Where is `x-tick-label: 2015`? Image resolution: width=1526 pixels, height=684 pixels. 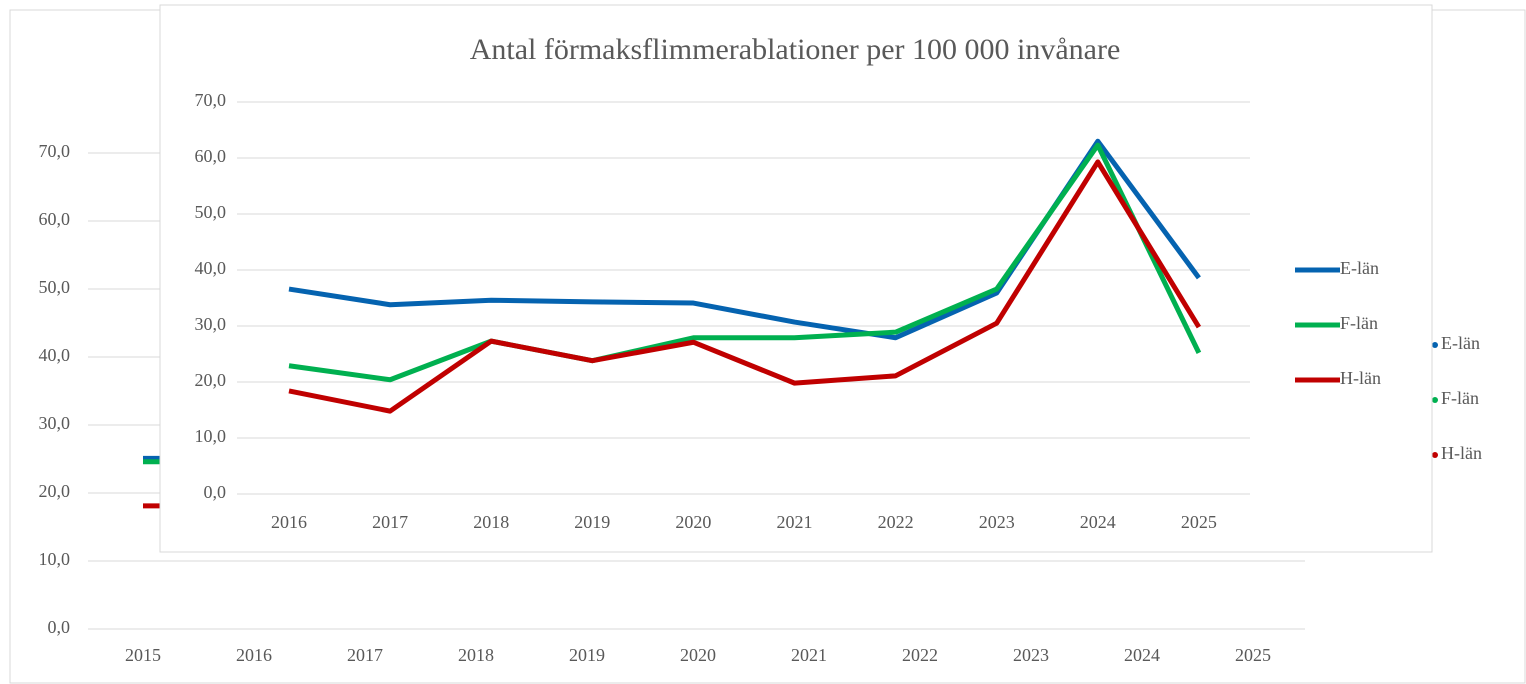
x-tick-label: 2015 is located at coordinates (143, 655).